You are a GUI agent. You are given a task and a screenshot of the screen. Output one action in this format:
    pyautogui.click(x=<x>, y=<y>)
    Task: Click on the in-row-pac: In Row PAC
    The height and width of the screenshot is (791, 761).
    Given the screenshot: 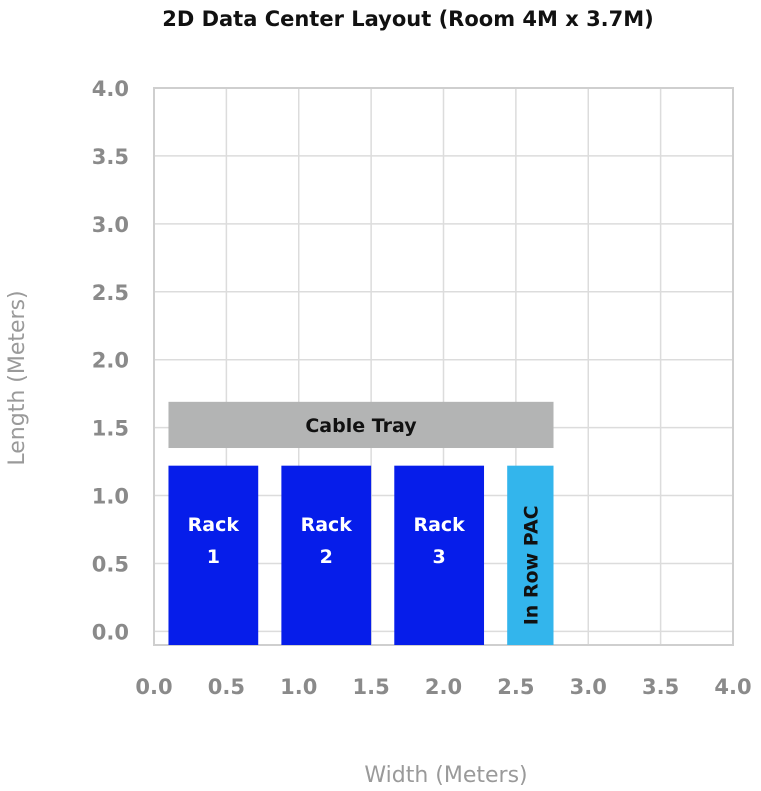 What is the action you would take?
    pyautogui.click(x=530, y=555)
    